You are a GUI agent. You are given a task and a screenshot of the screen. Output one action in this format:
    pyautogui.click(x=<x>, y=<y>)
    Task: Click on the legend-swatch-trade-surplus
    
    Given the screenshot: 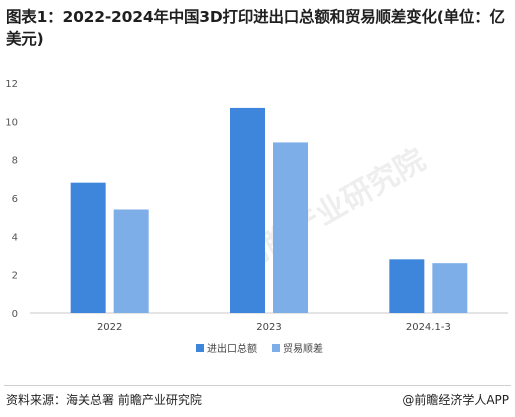 What is the action you would take?
    pyautogui.click(x=276, y=348)
    